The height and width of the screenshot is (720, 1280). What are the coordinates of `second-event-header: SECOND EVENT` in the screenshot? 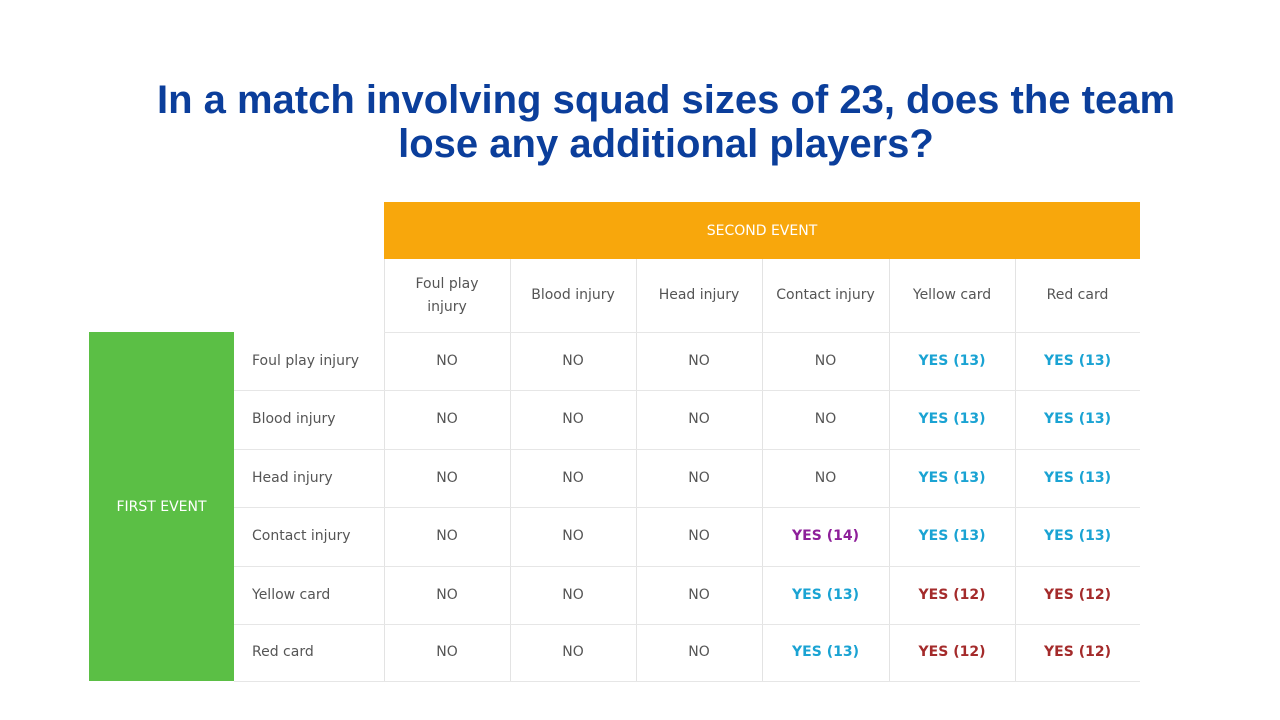 It's located at (762, 230).